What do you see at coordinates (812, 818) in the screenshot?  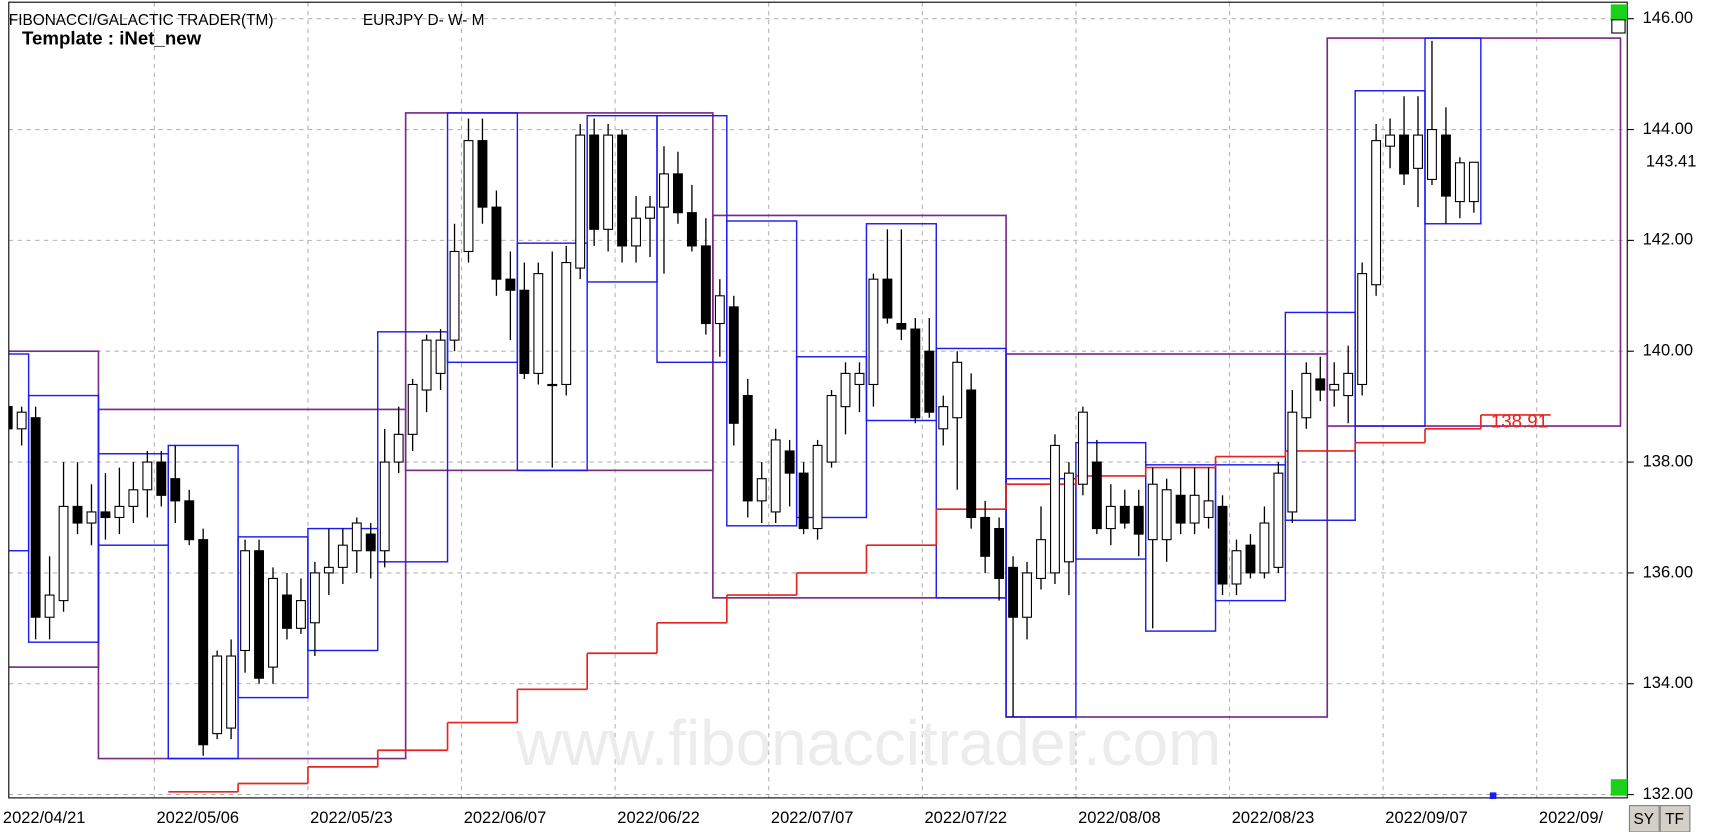 I see `x-tick-label: 2022/07/07` at bounding box center [812, 818].